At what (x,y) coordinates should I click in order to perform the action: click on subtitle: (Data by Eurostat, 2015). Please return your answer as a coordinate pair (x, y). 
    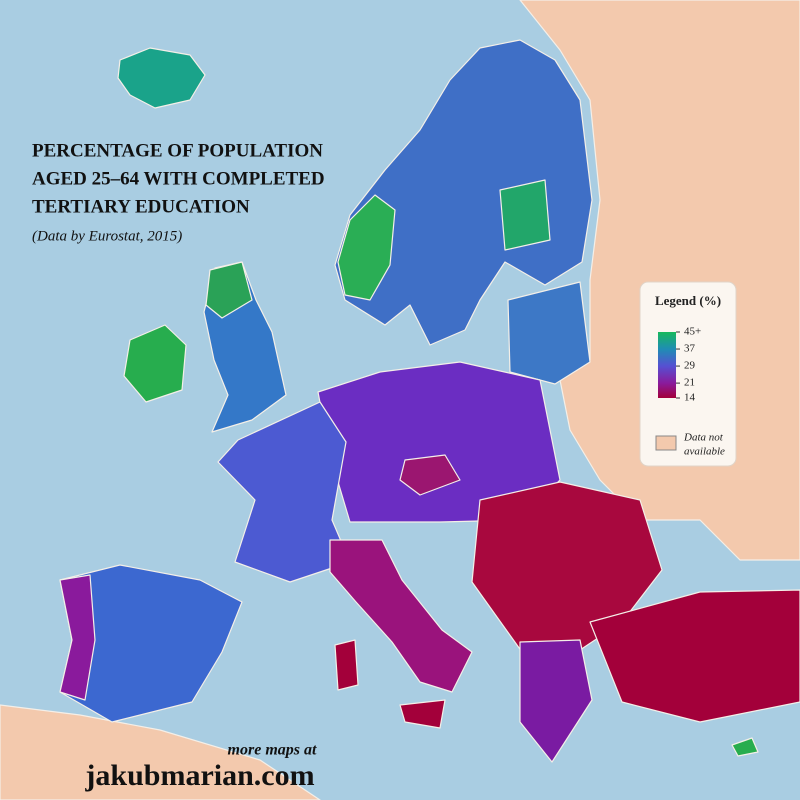
    Looking at the image, I should click on (107, 236).